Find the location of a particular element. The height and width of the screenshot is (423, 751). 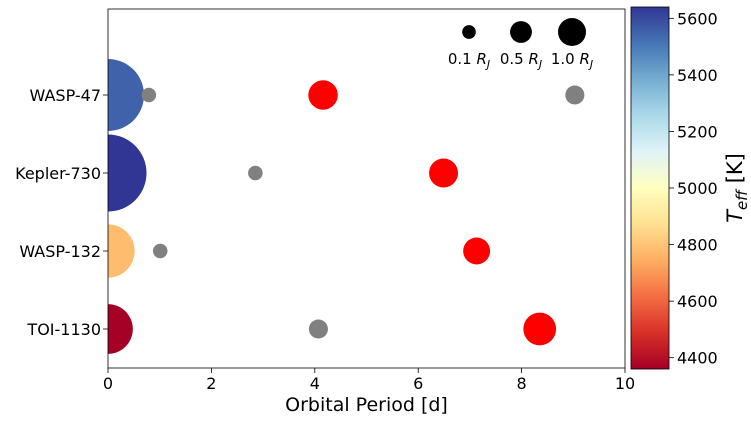

x-tick-label: 8 is located at coordinates (522, 383).